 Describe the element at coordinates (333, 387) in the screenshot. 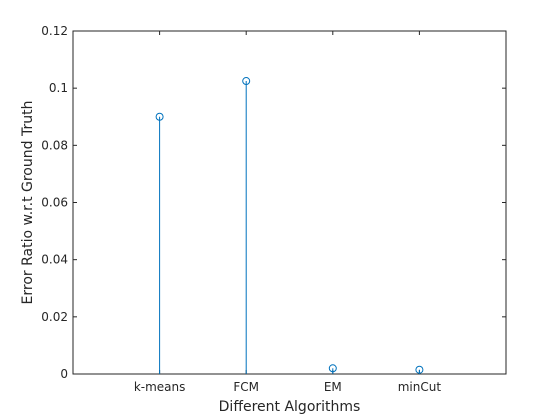

I see `x-tick-label: EM` at that location.